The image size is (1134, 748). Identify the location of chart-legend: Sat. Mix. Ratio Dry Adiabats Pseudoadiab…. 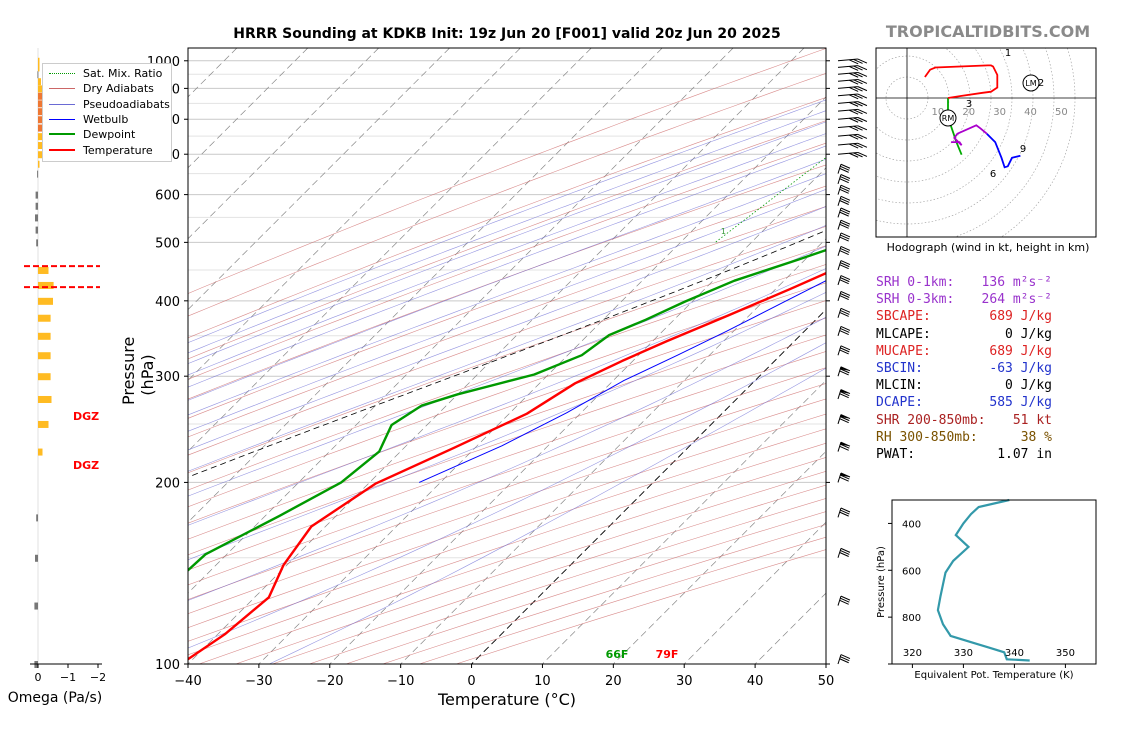
(107, 112).